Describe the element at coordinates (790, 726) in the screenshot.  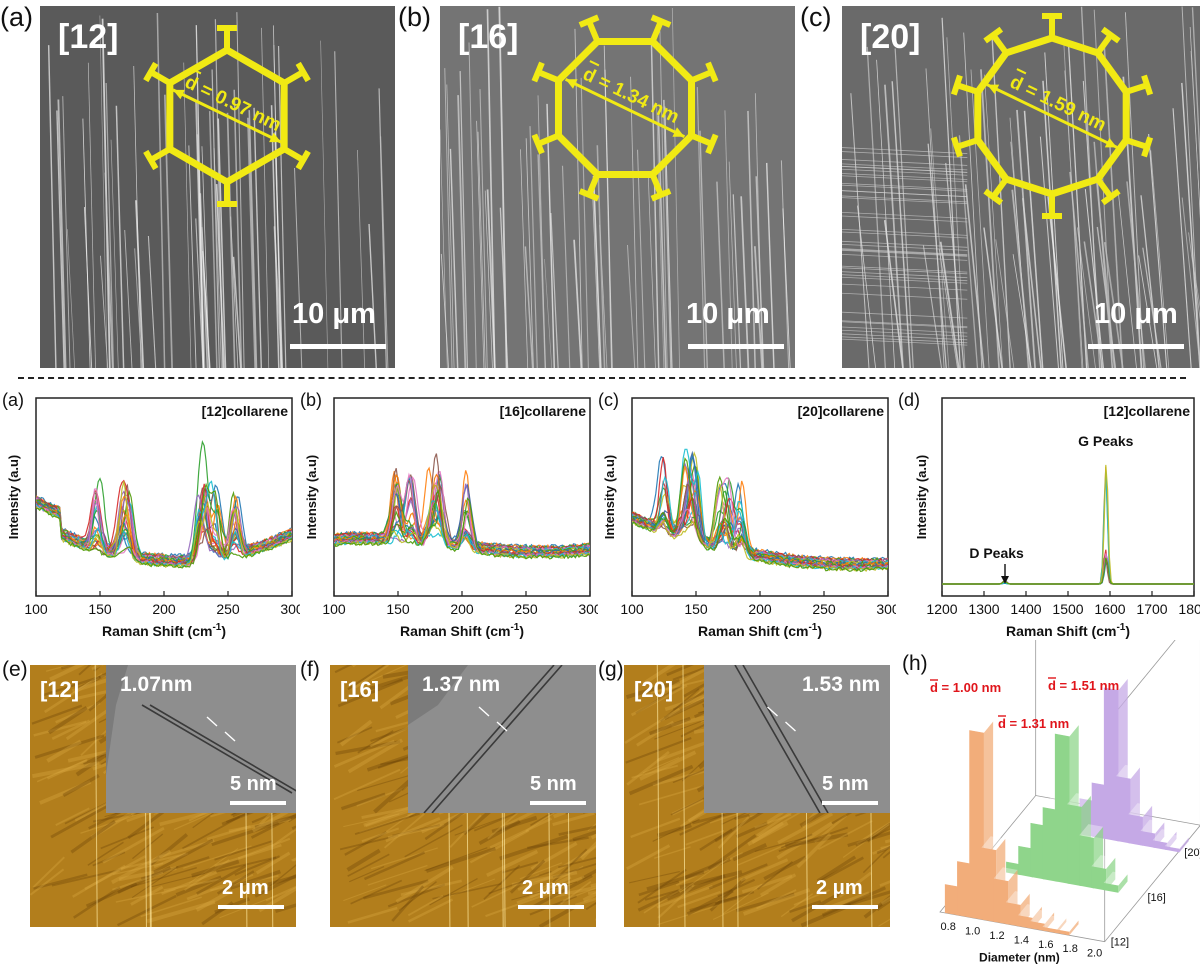
I see `tem-arrow` at that location.